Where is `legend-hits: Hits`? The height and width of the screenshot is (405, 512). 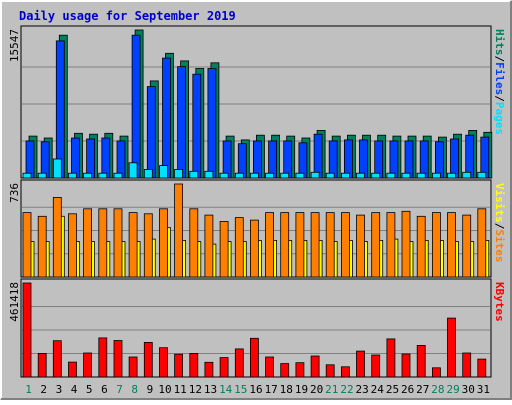 legend-hits: Hits is located at coordinates (499, 42).